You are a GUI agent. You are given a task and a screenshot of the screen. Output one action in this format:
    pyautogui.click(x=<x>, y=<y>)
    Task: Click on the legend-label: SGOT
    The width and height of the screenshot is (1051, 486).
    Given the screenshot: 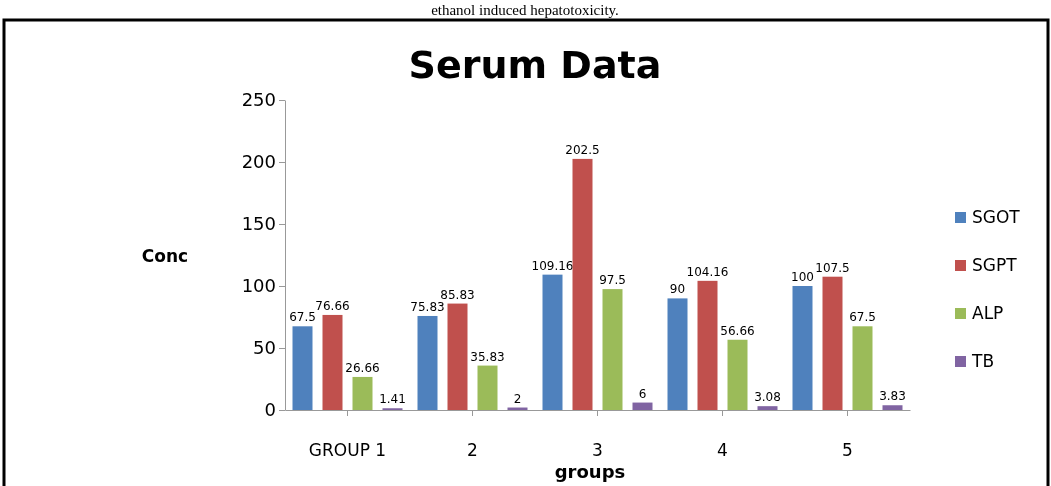 What is the action you would take?
    pyautogui.click(x=996, y=217)
    